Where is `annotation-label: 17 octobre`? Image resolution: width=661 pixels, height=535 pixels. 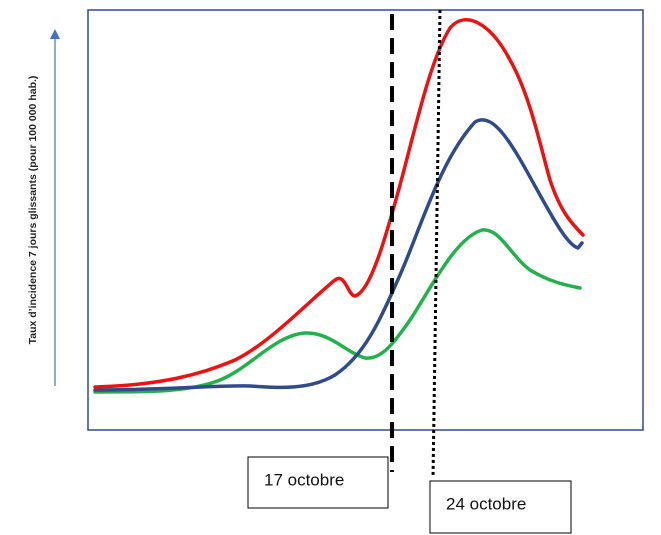 annotation-label: 17 octobre is located at coordinates (304, 479).